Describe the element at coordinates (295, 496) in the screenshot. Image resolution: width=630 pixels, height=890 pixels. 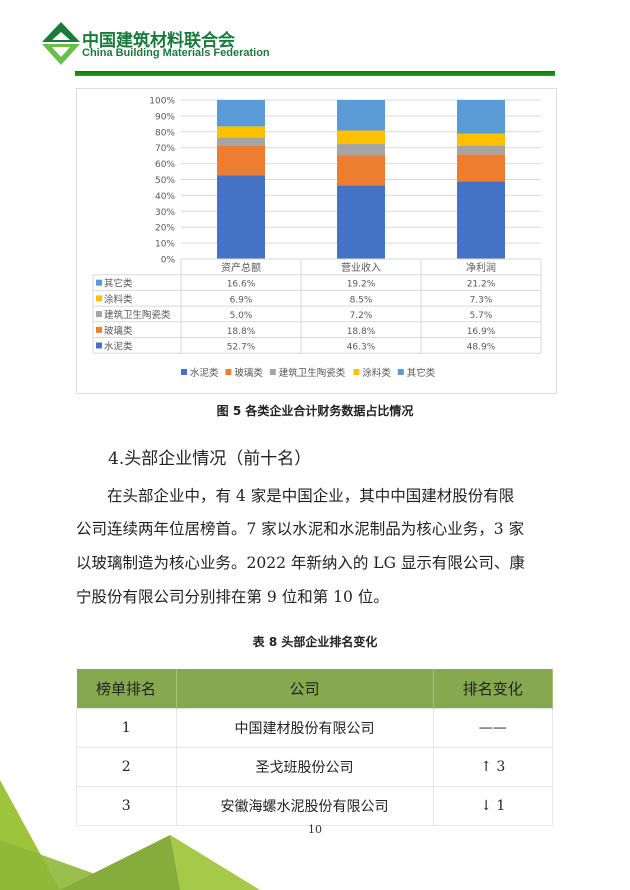
I see `paragraph-line: 在头部企业中，有 4 家是中国企业，其中中国建材股份有限` at that location.